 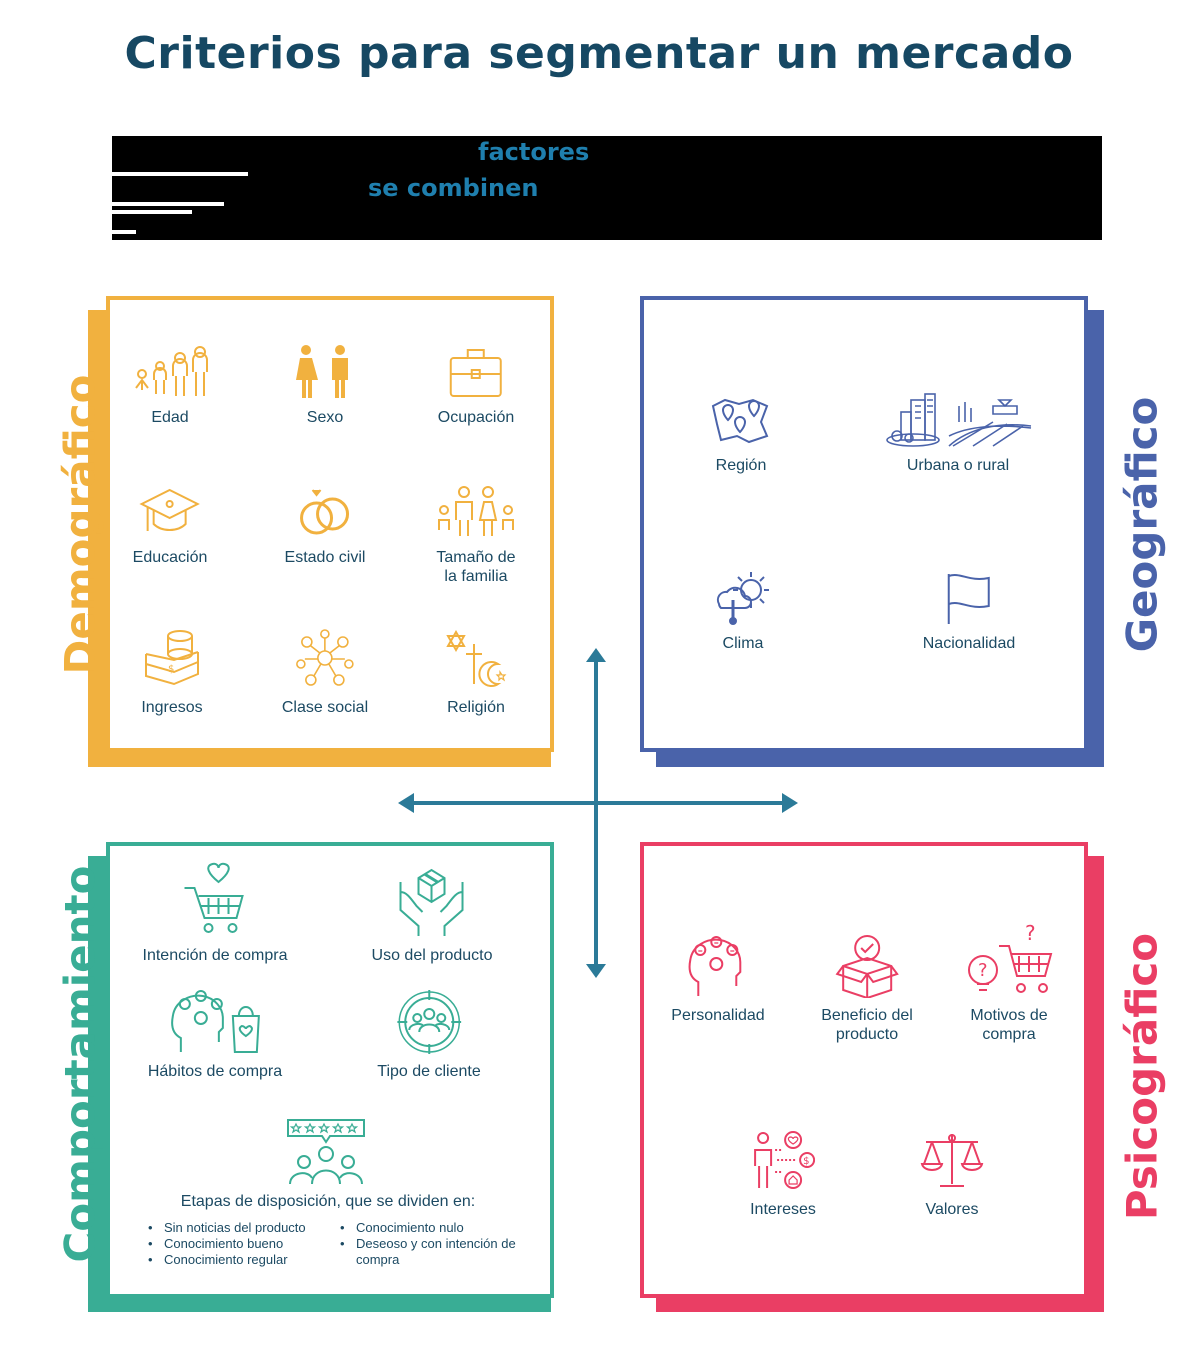 I want to click on cart-heart-icon, so click(x=214, y=897).